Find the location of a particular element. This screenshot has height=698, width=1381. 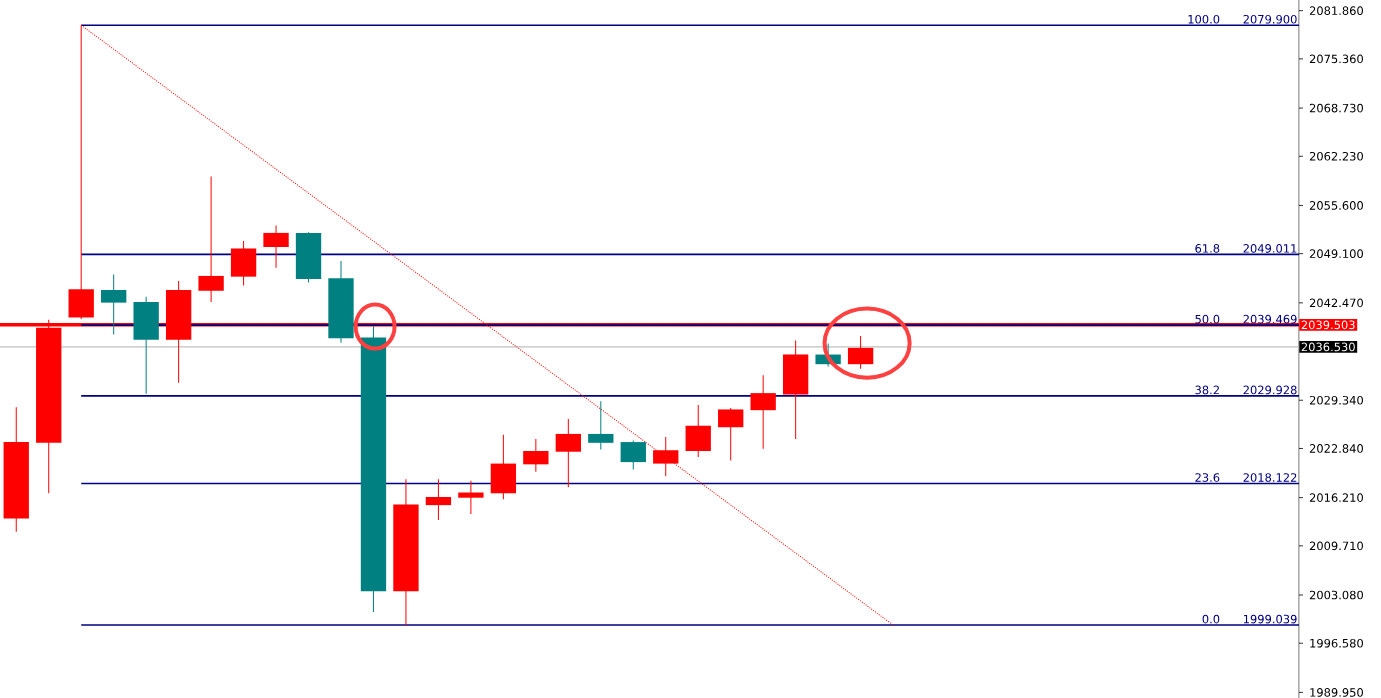

y-tick-label: 2049.100 is located at coordinates (1336, 254).